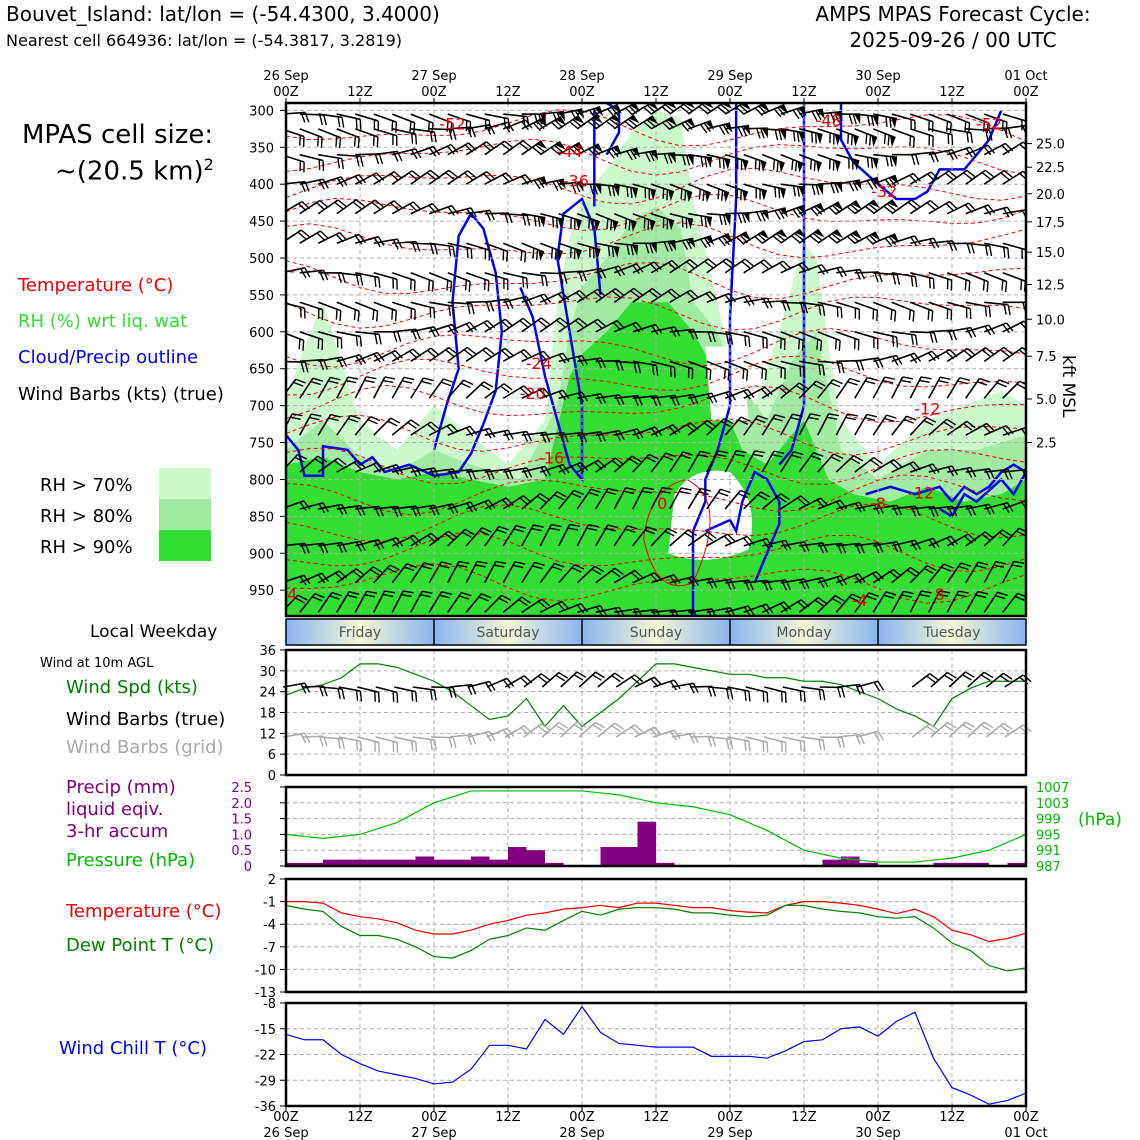 The height and width of the screenshot is (1140, 1140). What do you see at coordinates (1052, 788) in the screenshot?
I see `pressure-tick-label: 1007` at bounding box center [1052, 788].